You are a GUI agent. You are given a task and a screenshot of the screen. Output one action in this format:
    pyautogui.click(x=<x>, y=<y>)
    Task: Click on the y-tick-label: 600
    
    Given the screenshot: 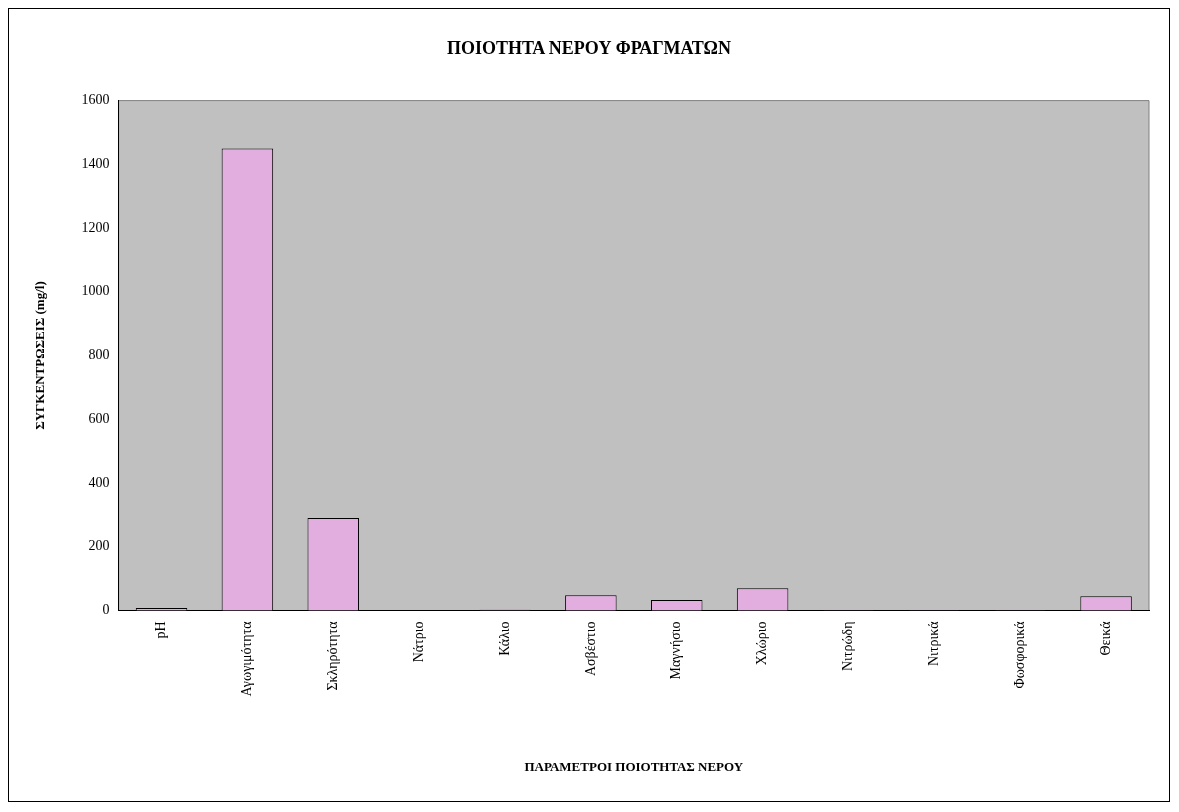 What is the action you would take?
    pyautogui.click(x=99, y=418)
    